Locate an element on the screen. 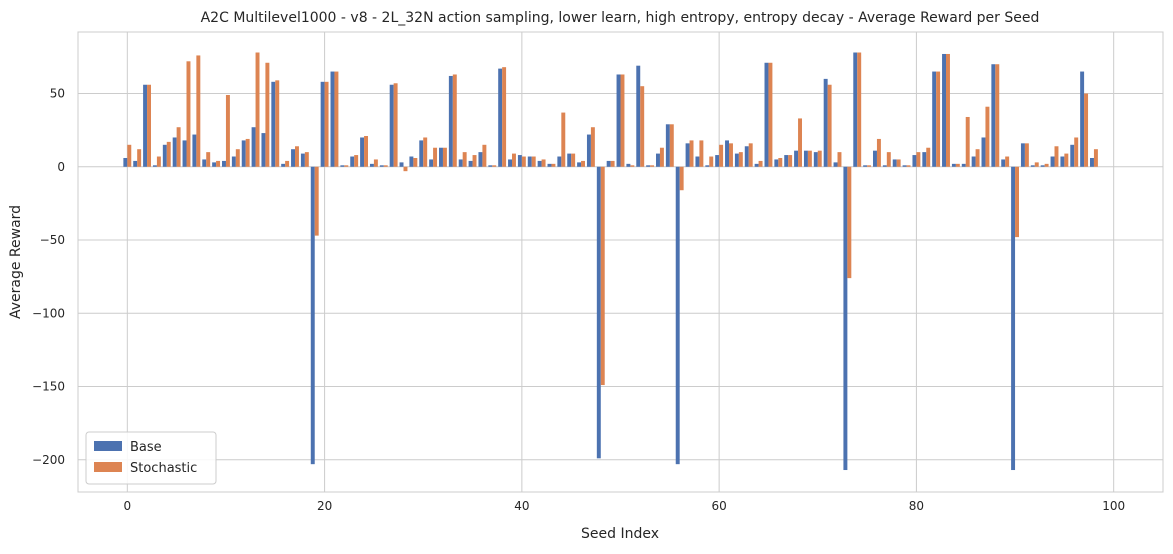 Image resolution: width=1173 pixels, height=554 pixels. y-tick-label: −200 is located at coordinates (48, 460).